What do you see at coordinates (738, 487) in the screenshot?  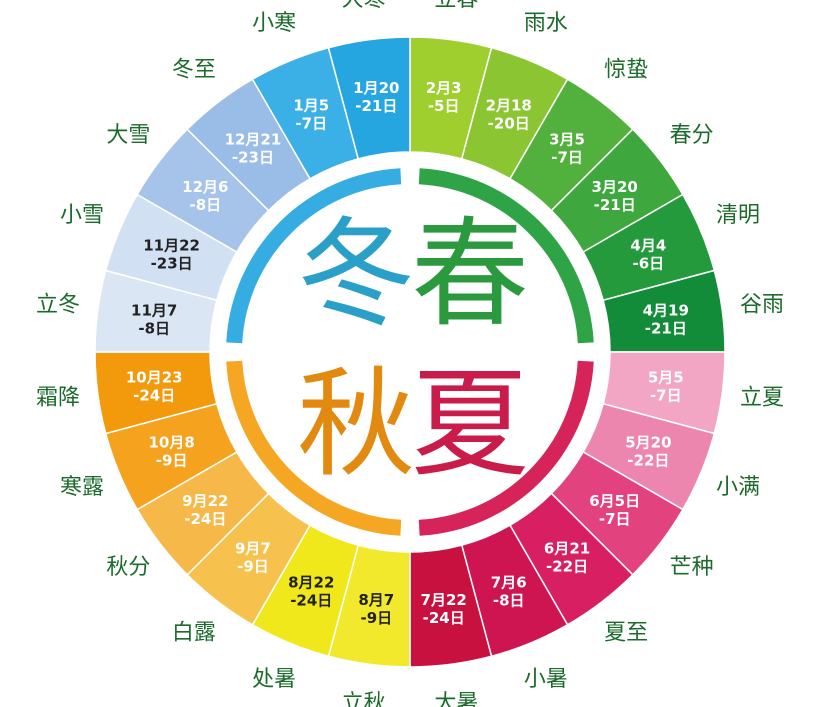 I see `term-label-8: 小满` at bounding box center [738, 487].